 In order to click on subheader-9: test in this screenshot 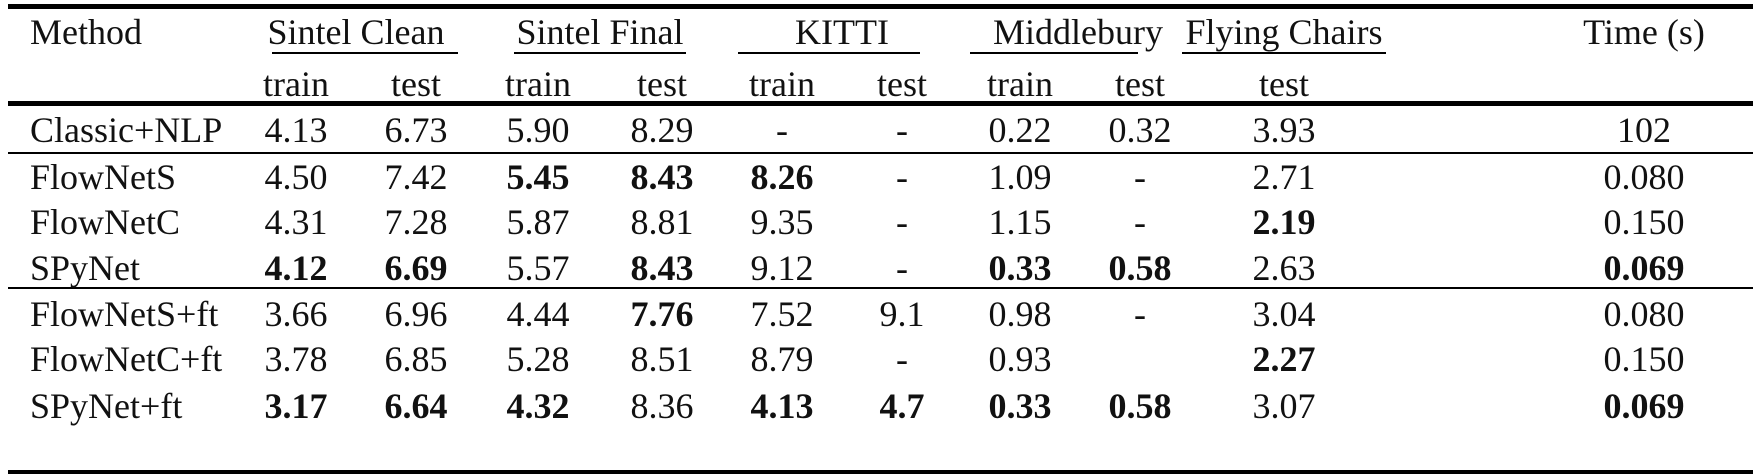, I will do `click(1284, 84)`.